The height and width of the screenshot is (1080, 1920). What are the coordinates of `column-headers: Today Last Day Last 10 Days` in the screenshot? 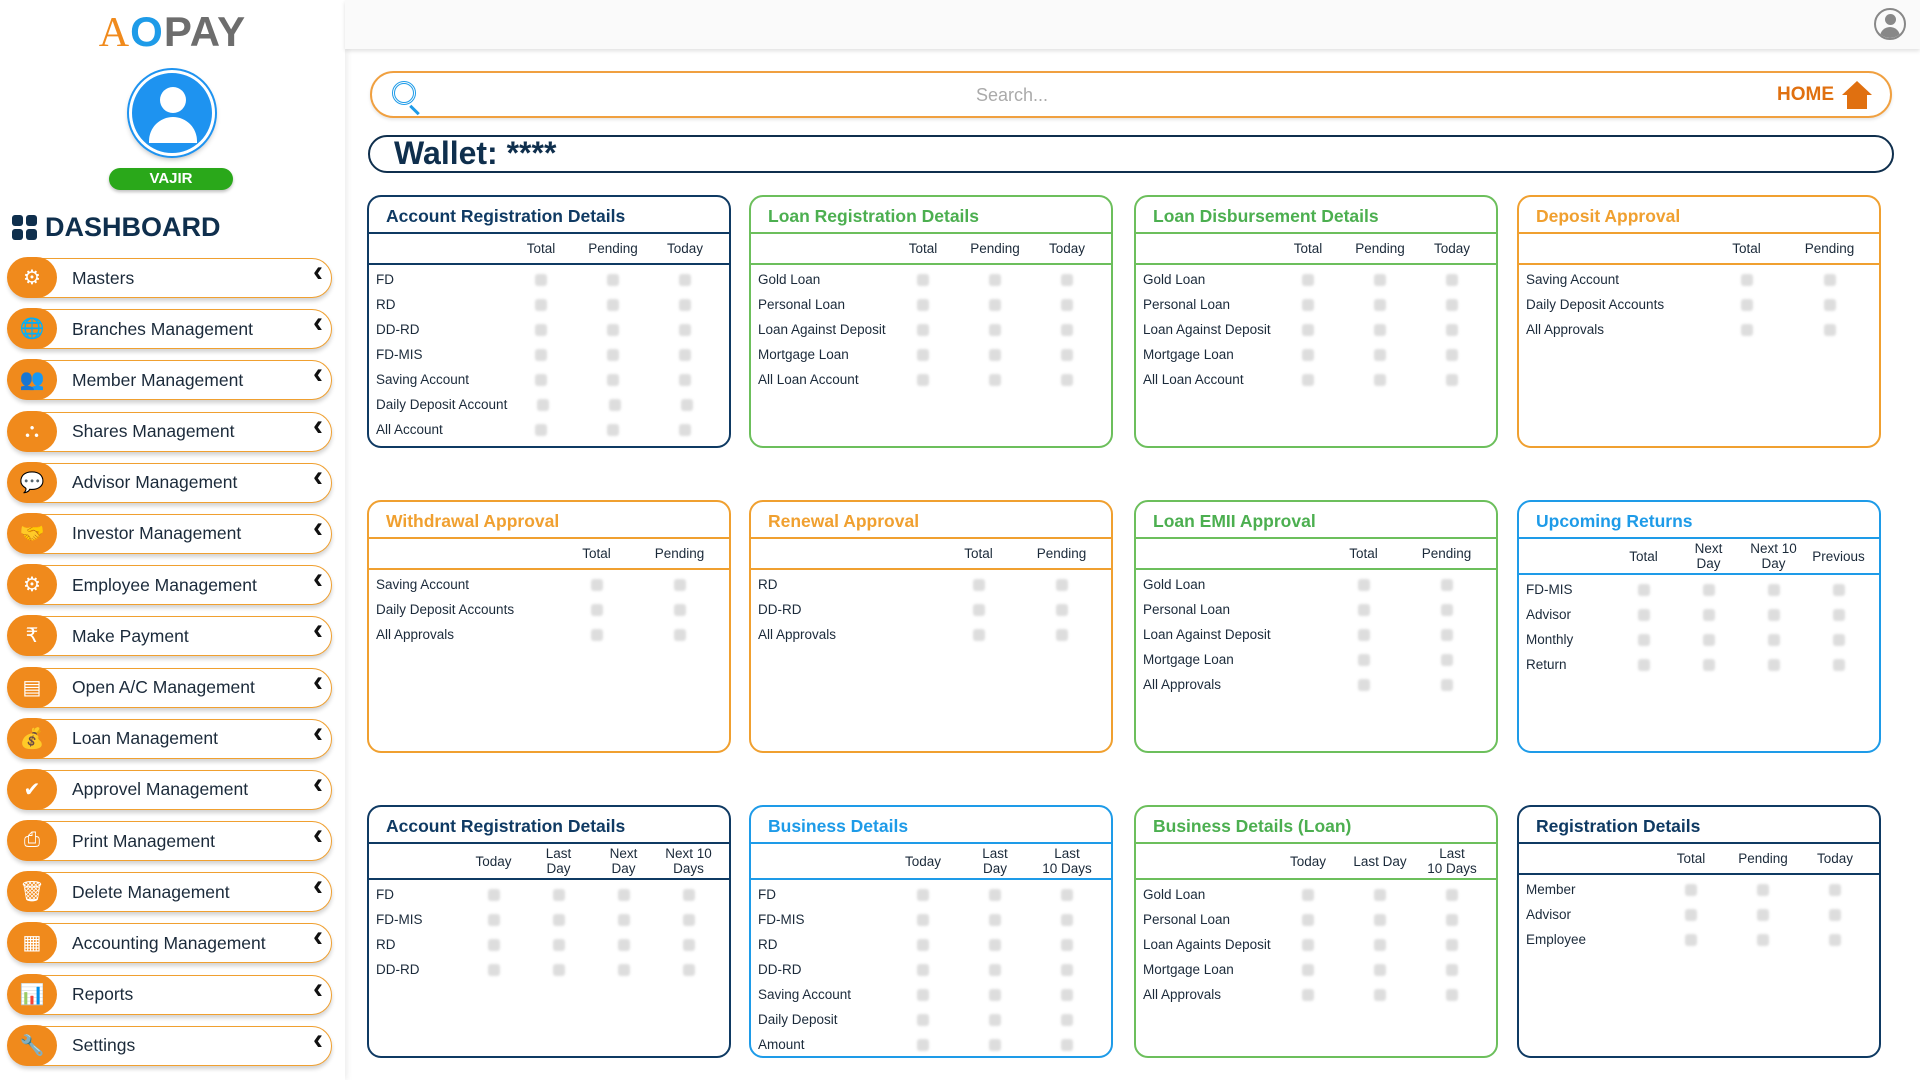 It's located at (1316, 862).